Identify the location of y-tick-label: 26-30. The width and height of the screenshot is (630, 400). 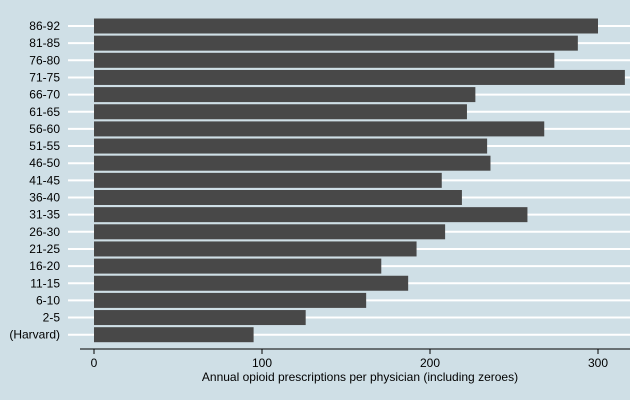
(44, 232).